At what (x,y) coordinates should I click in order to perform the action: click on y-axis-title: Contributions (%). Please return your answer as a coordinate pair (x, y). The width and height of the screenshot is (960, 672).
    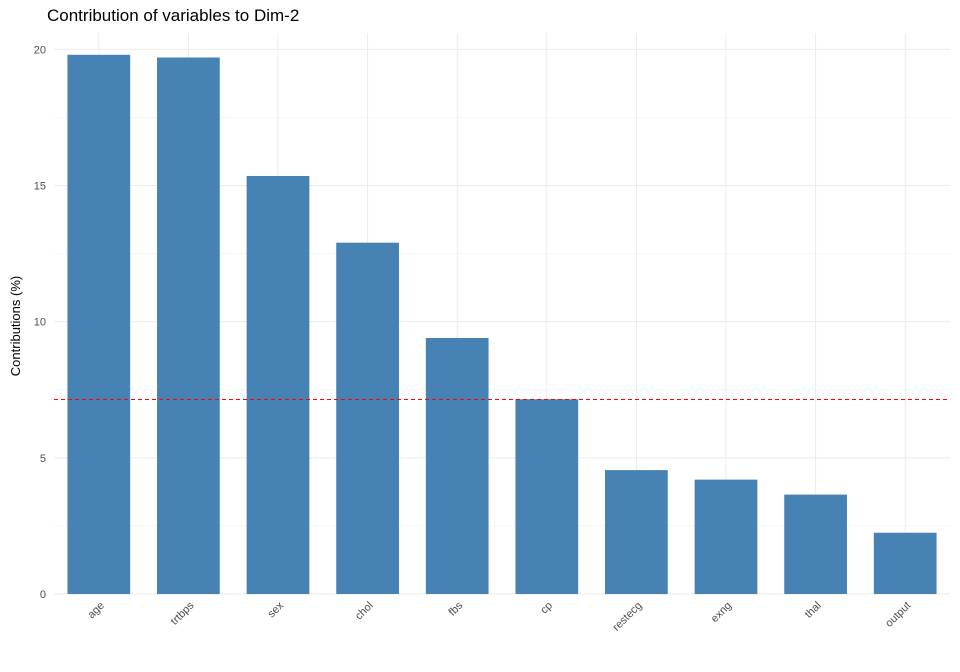
    Looking at the image, I should click on (15, 326).